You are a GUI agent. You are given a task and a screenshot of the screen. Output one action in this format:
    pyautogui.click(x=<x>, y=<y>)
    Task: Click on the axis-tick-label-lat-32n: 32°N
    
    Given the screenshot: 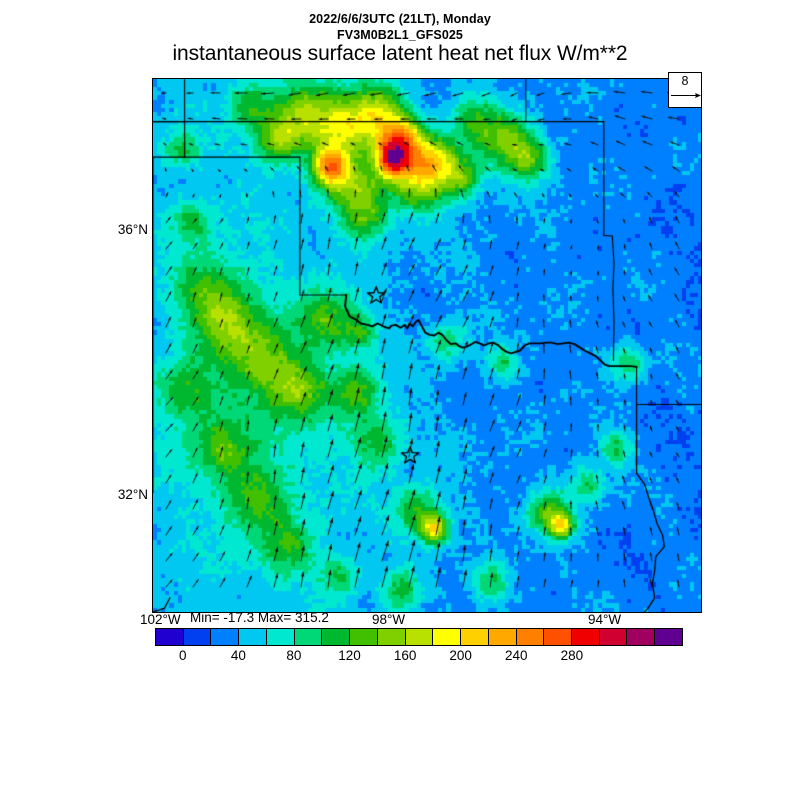 What is the action you would take?
    pyautogui.click(x=132, y=494)
    